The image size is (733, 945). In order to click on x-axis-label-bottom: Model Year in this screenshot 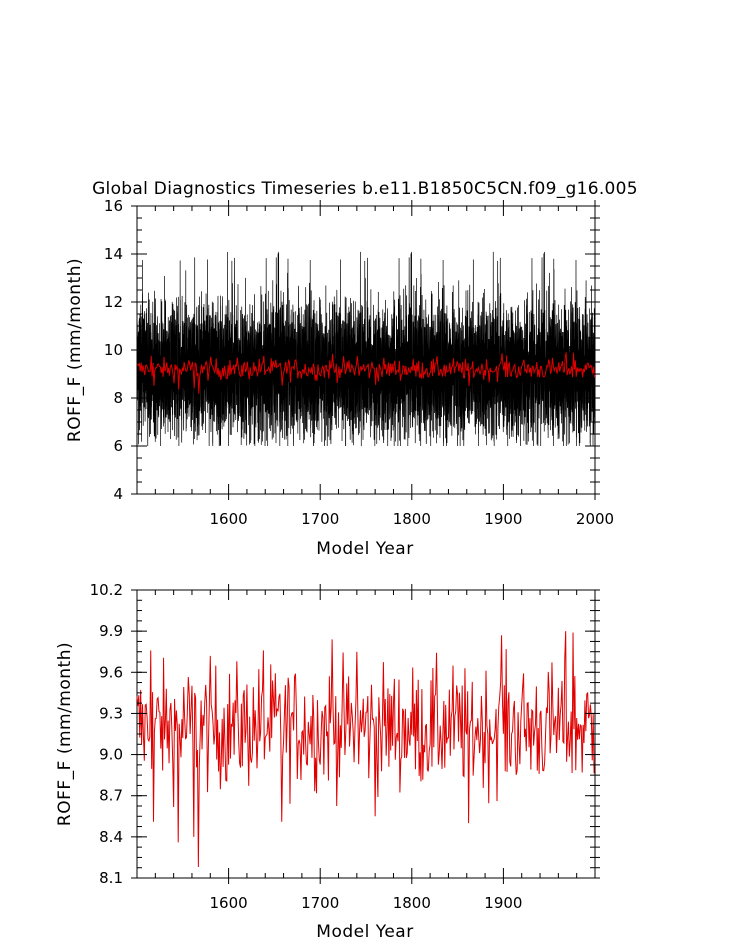, I will do `click(364, 932)`.